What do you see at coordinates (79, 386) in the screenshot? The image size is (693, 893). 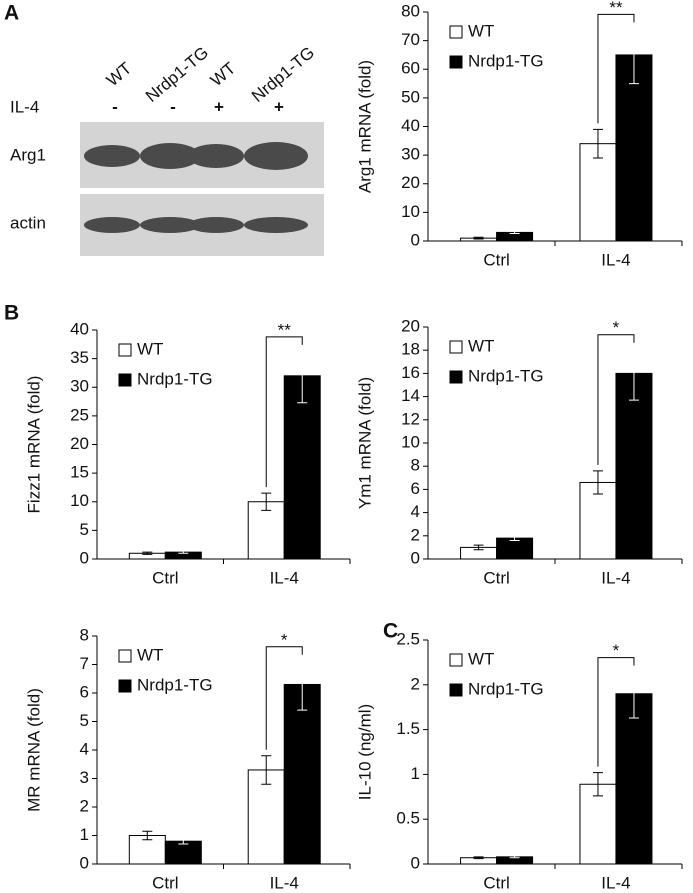 I see `y-tick-label: 30` at bounding box center [79, 386].